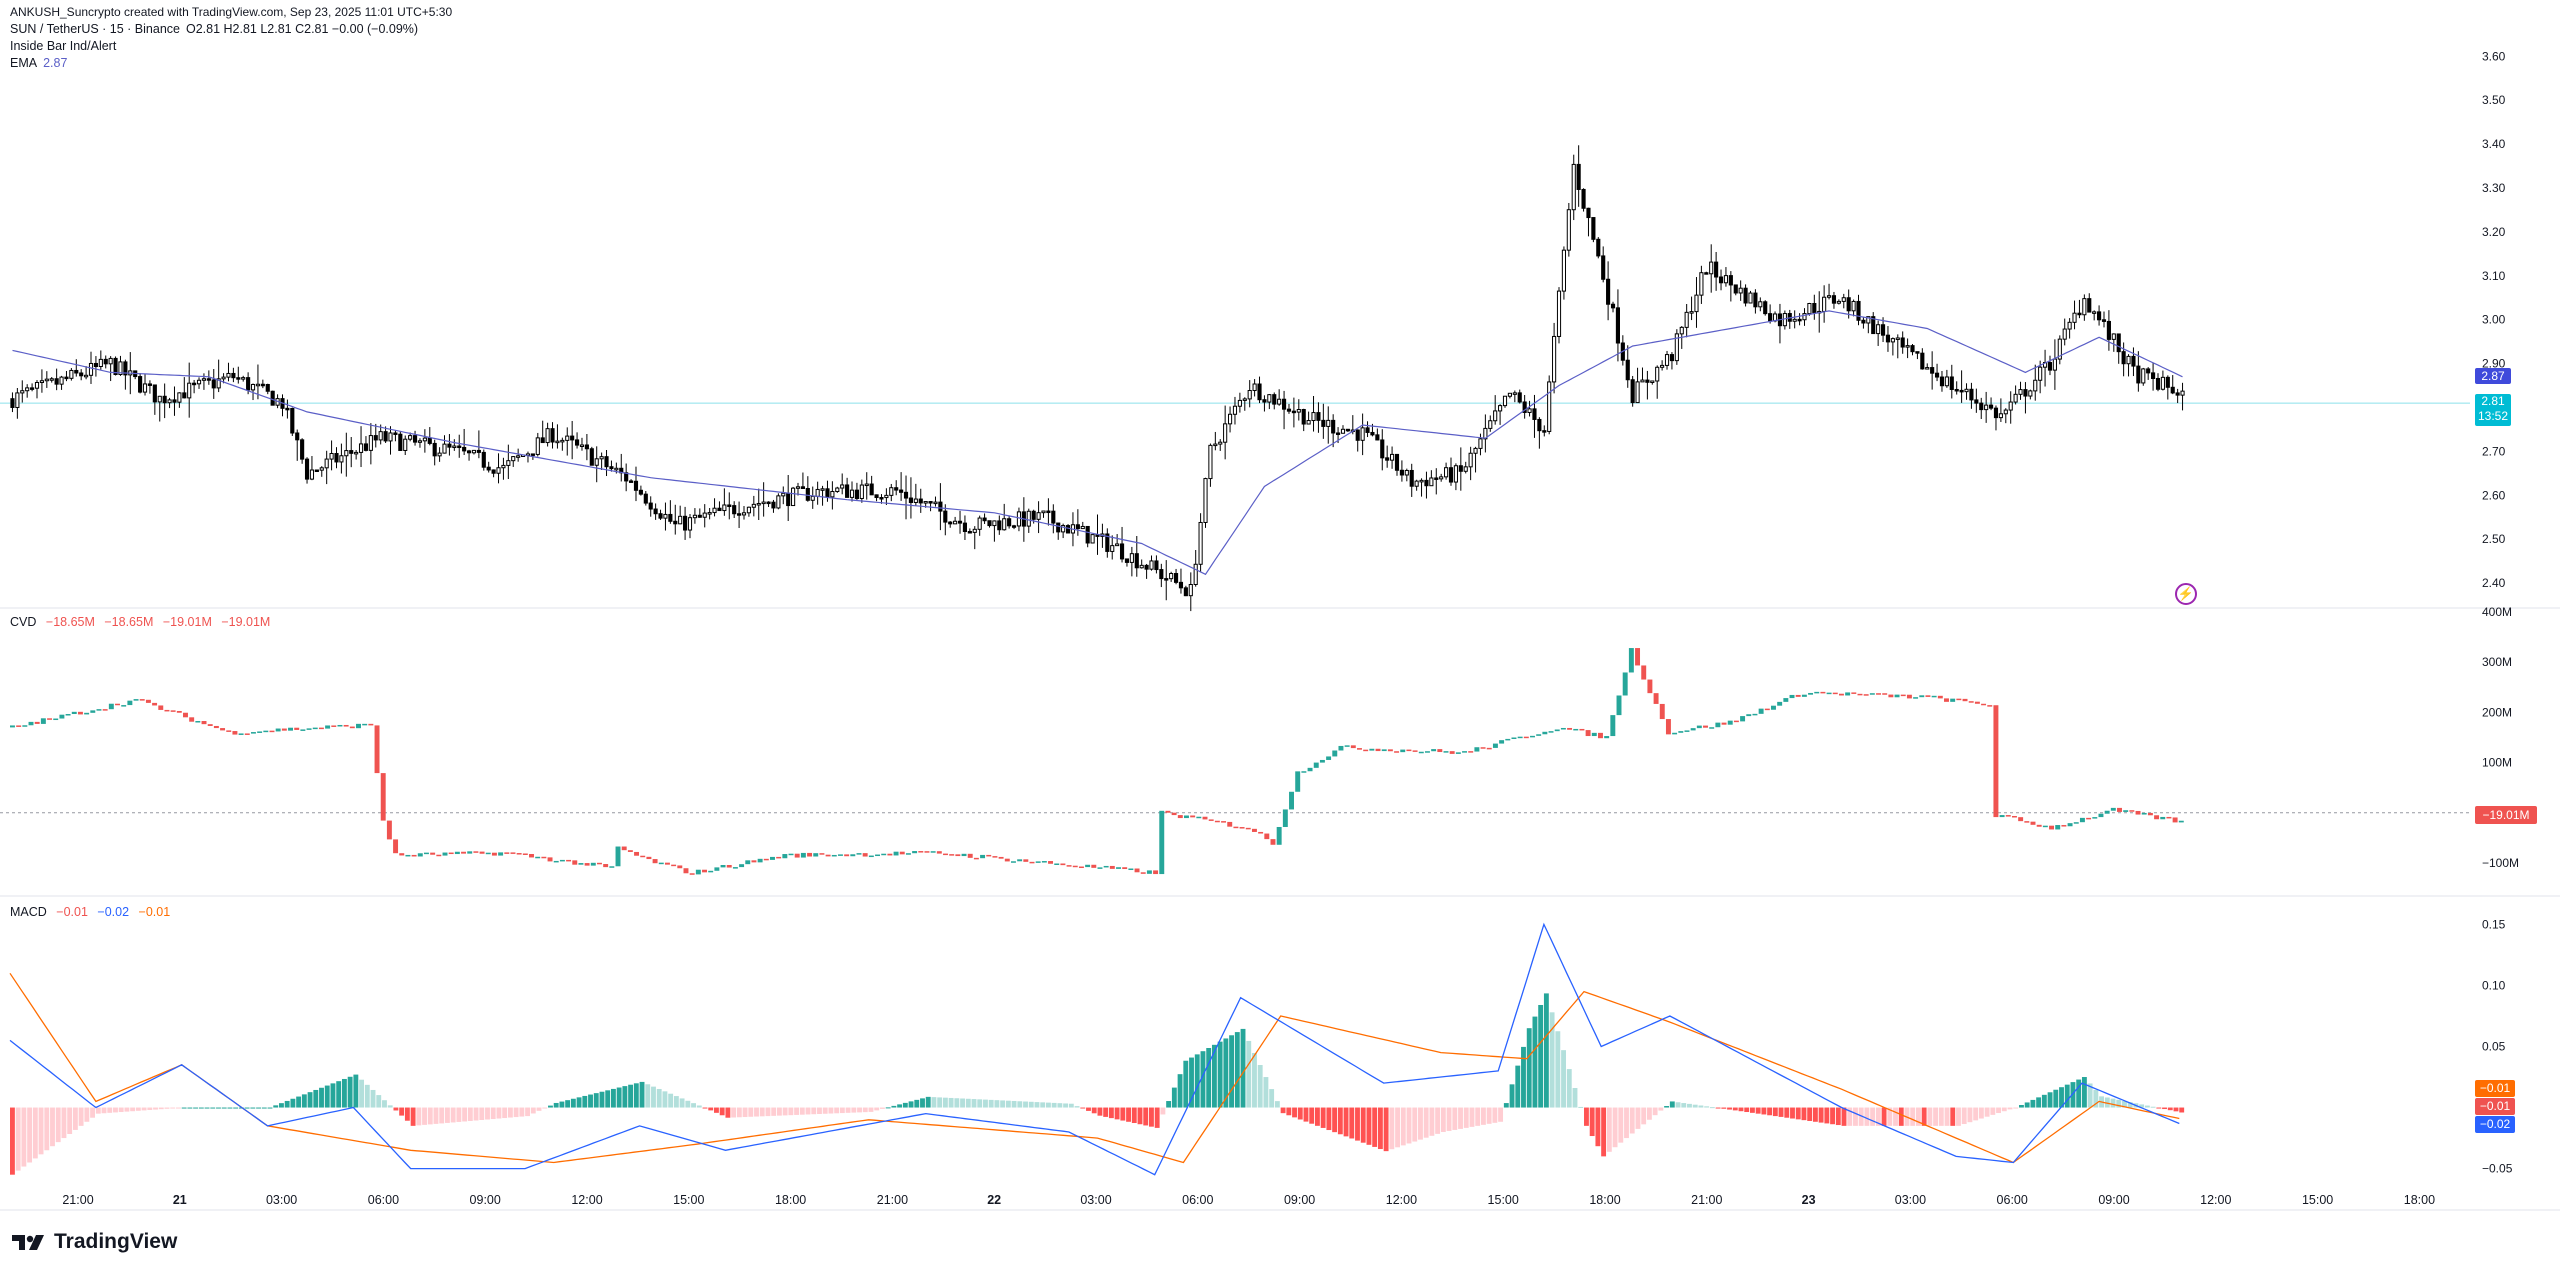 The image size is (2560, 1277). I want to click on indicator-inside-bar: Inside Bar Ind/Alert, so click(63, 46).